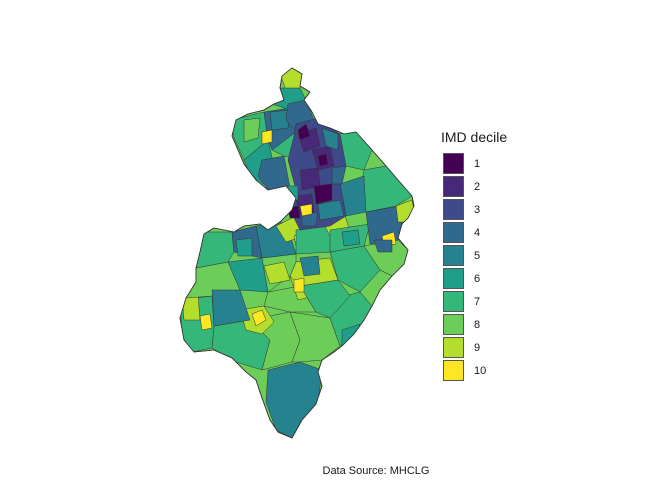 Image resolution: width=672 pixels, height=485 pixels. I want to click on legend-label: 1, so click(477, 163).